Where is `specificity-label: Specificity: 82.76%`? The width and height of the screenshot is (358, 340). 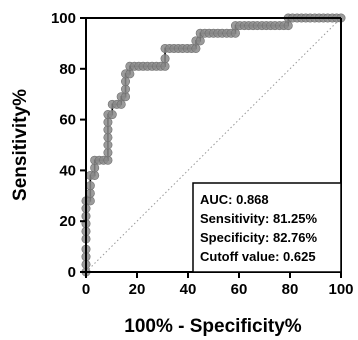
specificity-label: Specificity: 82.76% is located at coordinates (258, 237).